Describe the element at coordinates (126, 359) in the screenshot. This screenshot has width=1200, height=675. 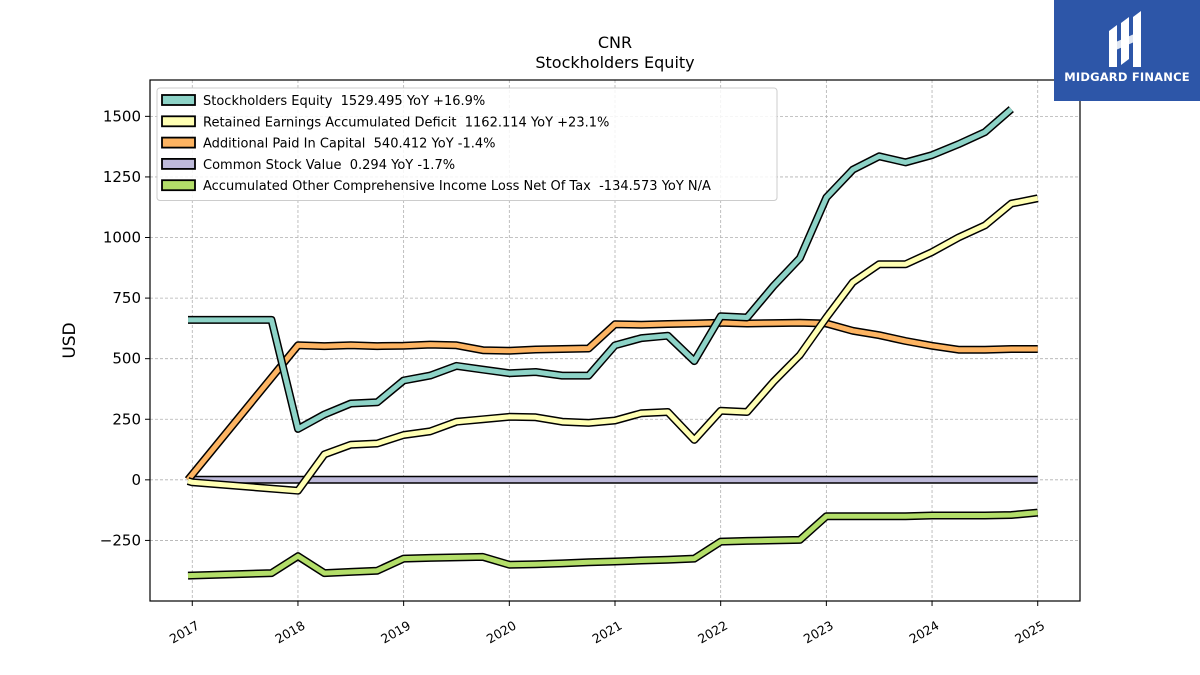
I see `y-tick-label: 500` at that location.